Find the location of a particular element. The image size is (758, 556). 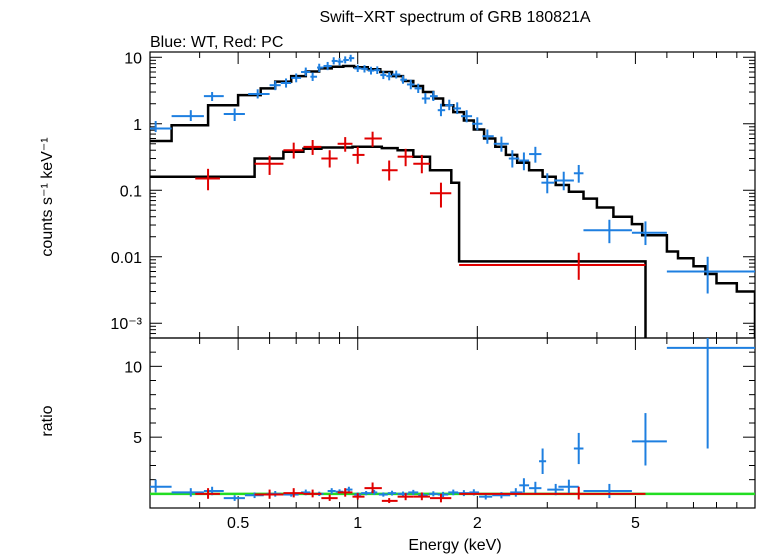

x-axis-label: Energy (keV) is located at coordinates (454, 545).